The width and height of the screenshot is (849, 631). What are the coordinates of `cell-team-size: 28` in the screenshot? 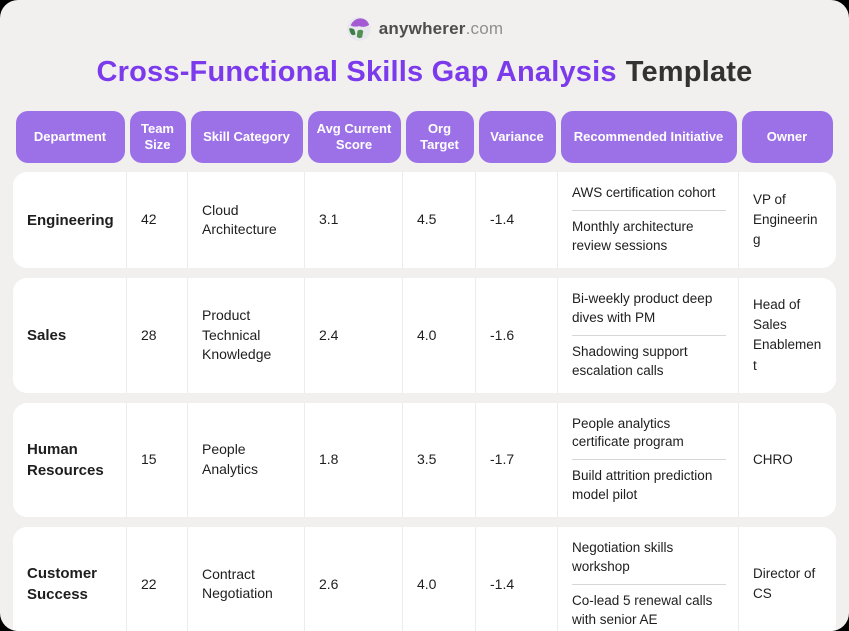 It's located at (157, 335).